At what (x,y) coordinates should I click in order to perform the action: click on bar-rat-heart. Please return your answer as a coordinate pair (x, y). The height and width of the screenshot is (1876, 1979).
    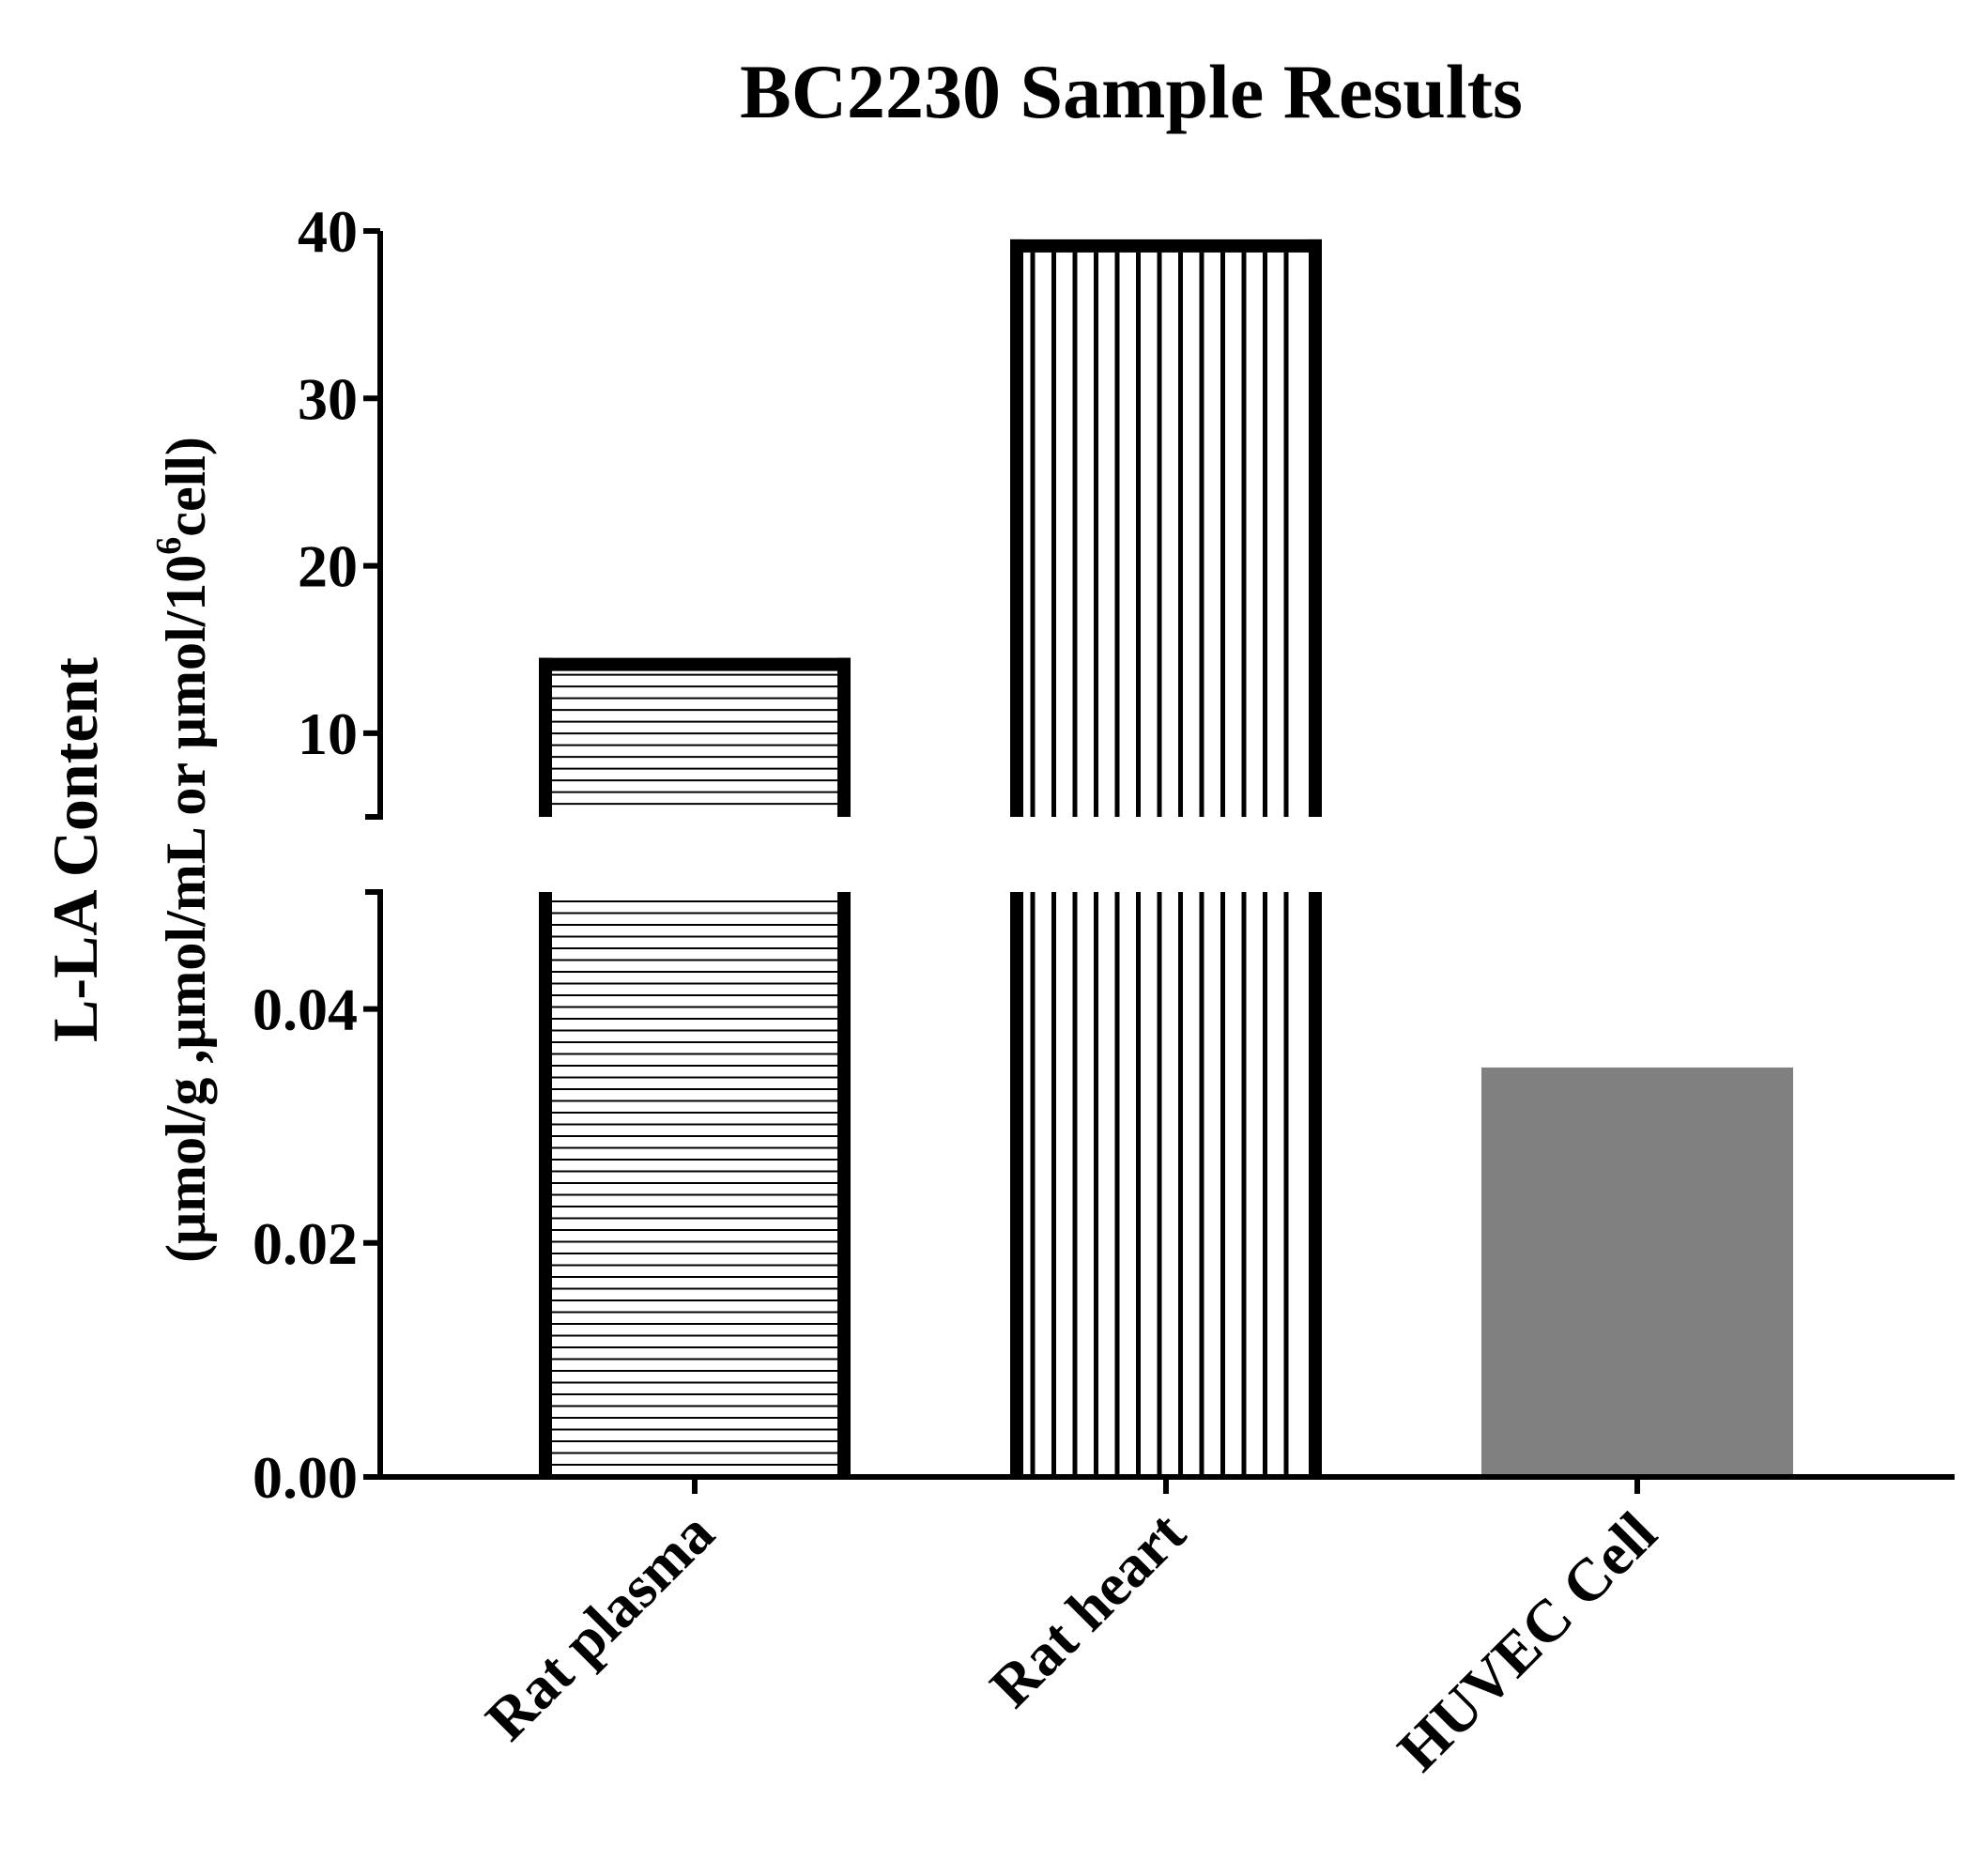
    Looking at the image, I should click on (1166, 857).